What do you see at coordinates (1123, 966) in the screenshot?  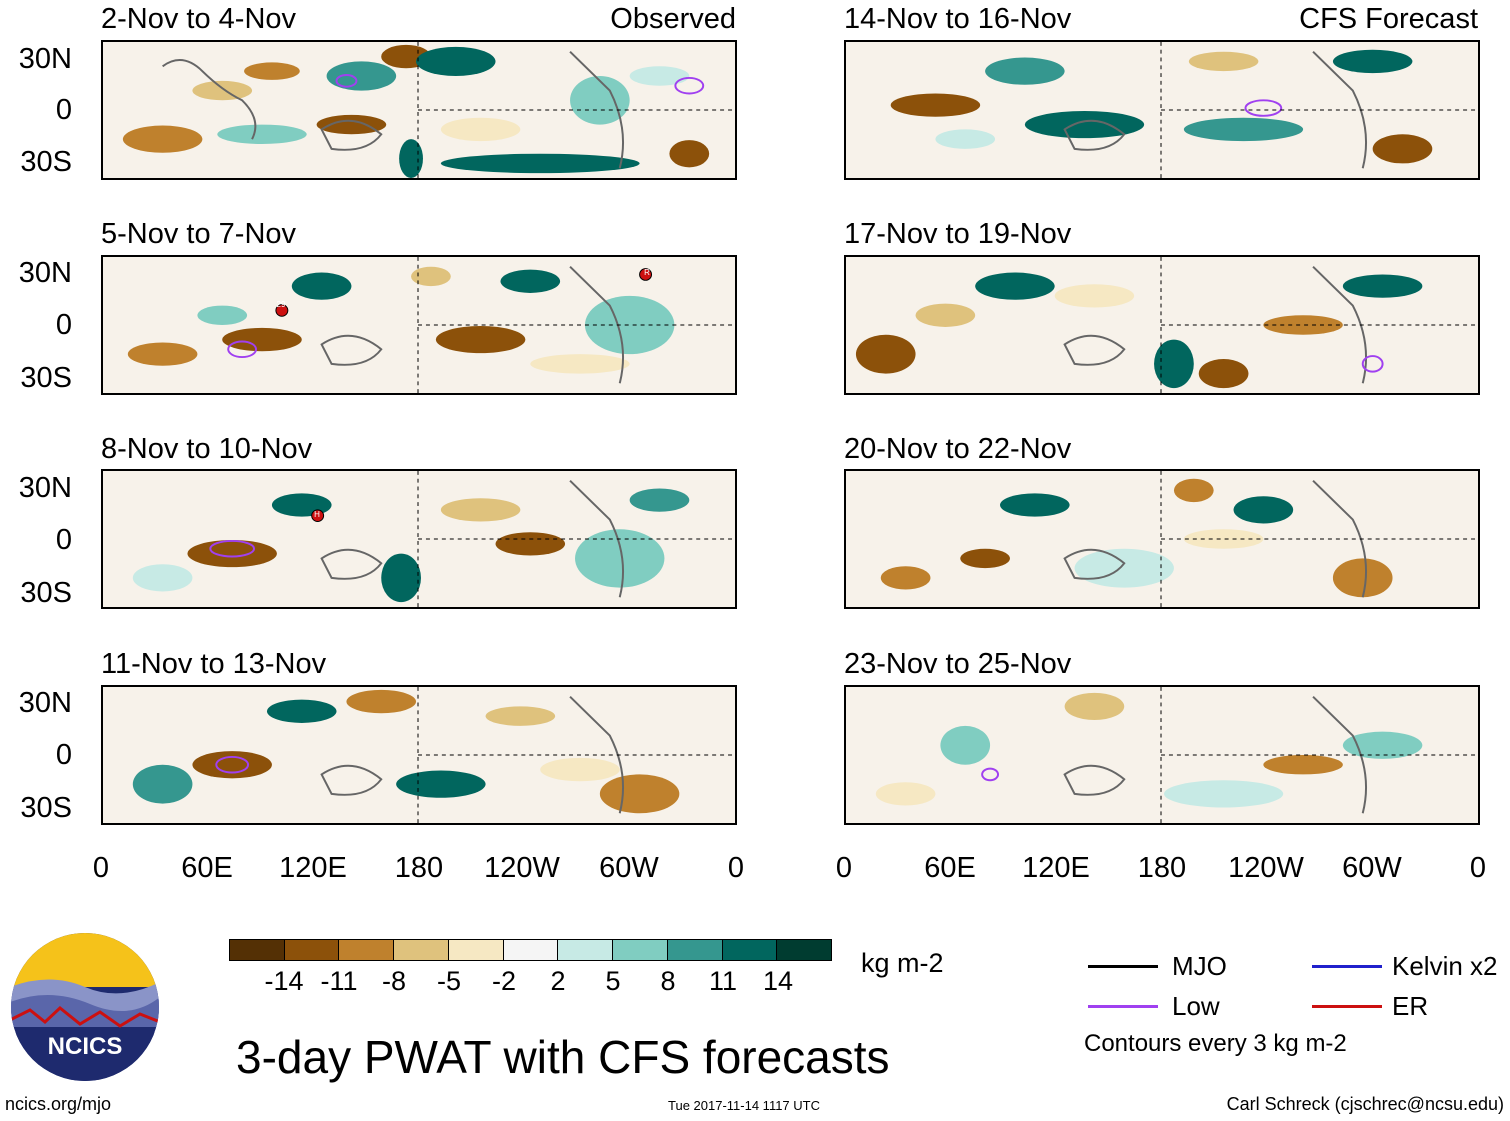 I see `legend-line-mjo` at bounding box center [1123, 966].